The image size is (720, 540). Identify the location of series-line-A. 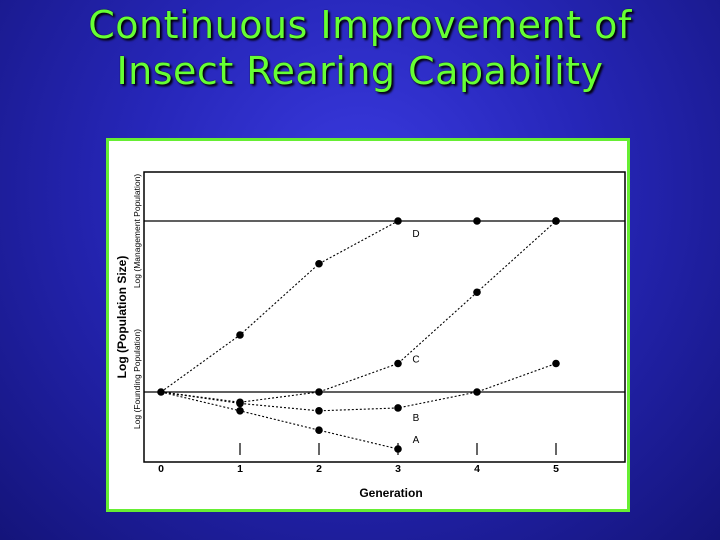
(279, 420).